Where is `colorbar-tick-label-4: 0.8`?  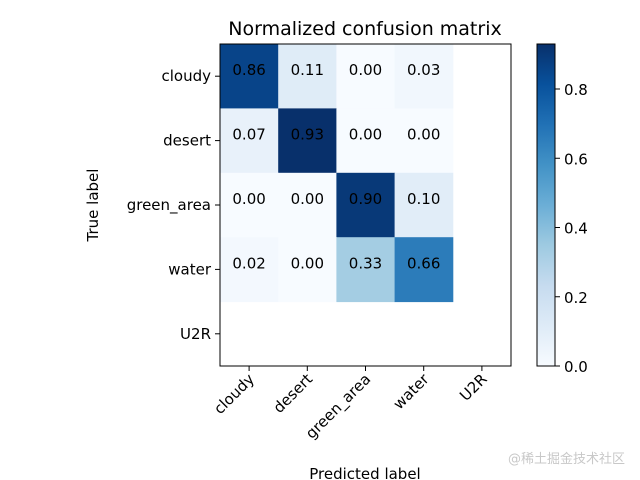
colorbar-tick-label-4: 0.8 is located at coordinates (576, 90).